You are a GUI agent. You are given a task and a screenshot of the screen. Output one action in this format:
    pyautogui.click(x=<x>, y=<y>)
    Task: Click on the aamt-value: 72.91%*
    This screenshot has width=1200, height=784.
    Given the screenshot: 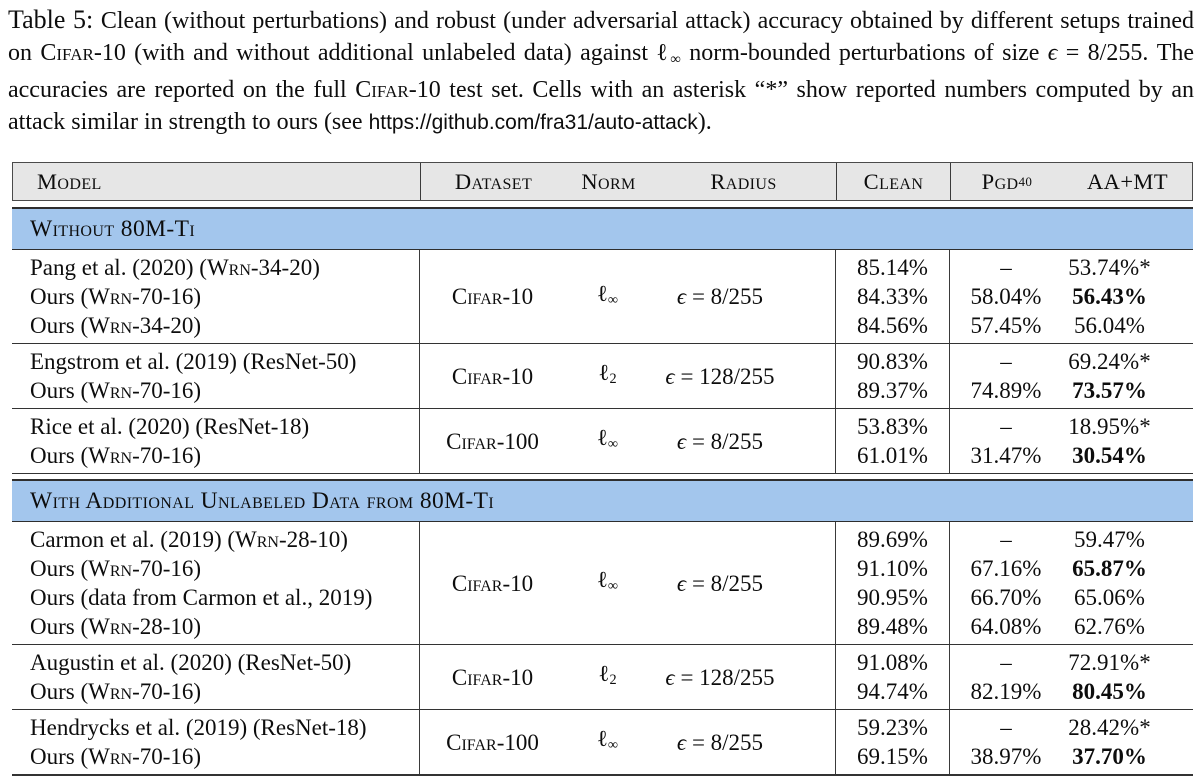 What is the action you would take?
    pyautogui.click(x=1109, y=663)
    